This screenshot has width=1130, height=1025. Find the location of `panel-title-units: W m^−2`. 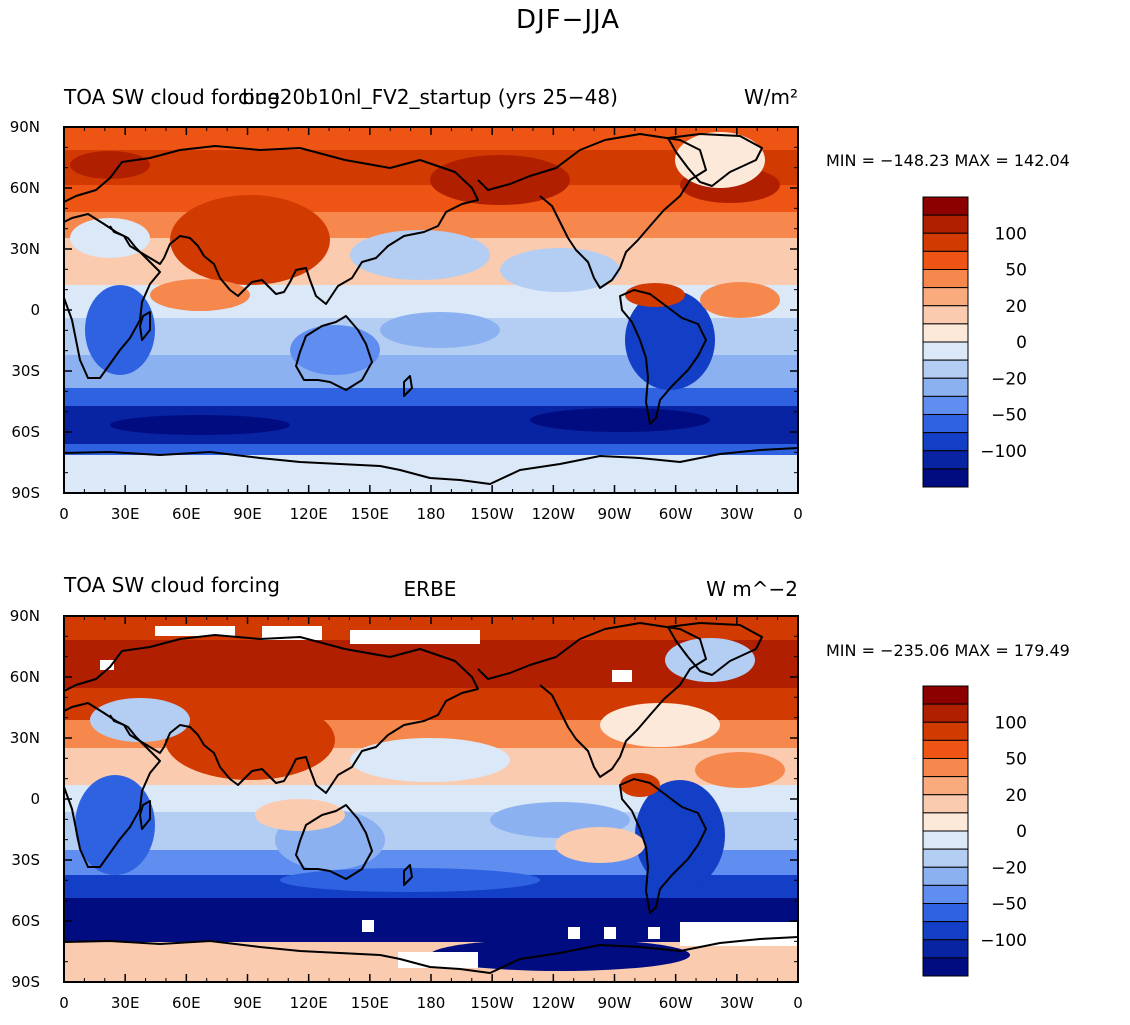

panel-title-units: W m^−2 is located at coordinates (752, 589).